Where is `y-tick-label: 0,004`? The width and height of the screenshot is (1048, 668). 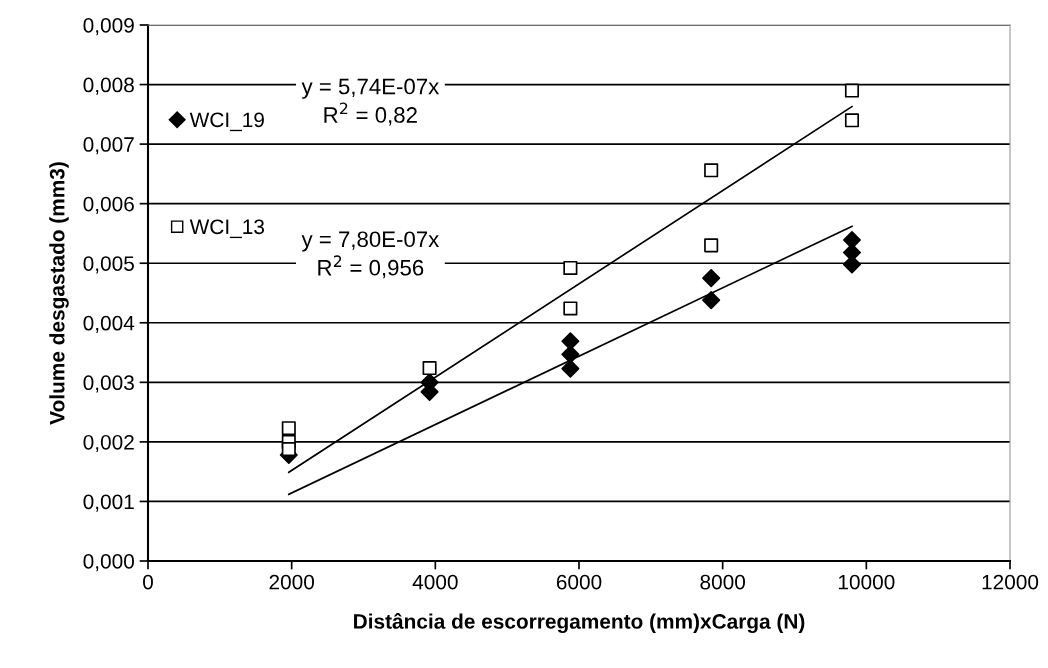 y-tick-label: 0,004 is located at coordinates (109, 324).